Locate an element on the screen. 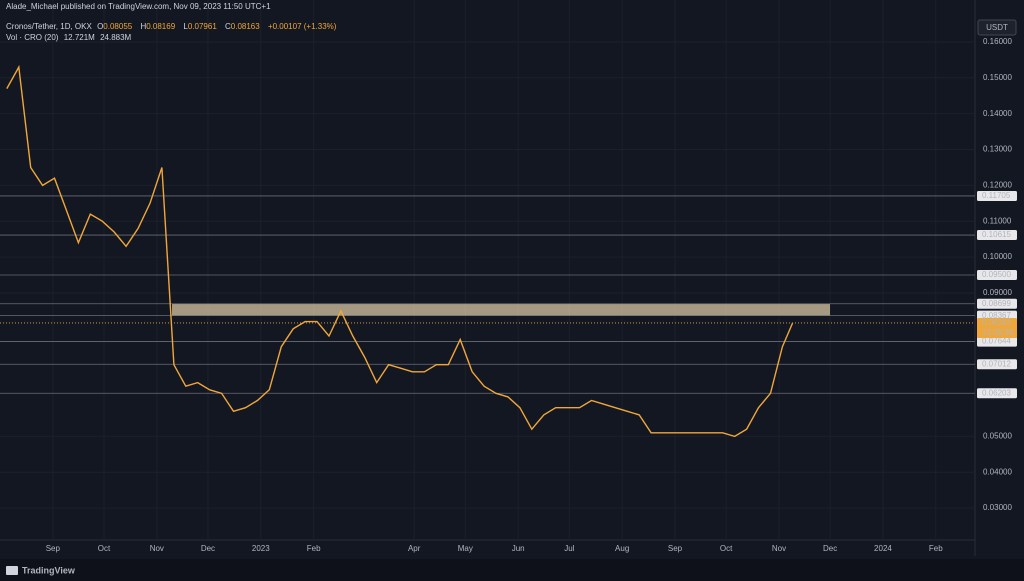  resistance-zone is located at coordinates (501, 309).